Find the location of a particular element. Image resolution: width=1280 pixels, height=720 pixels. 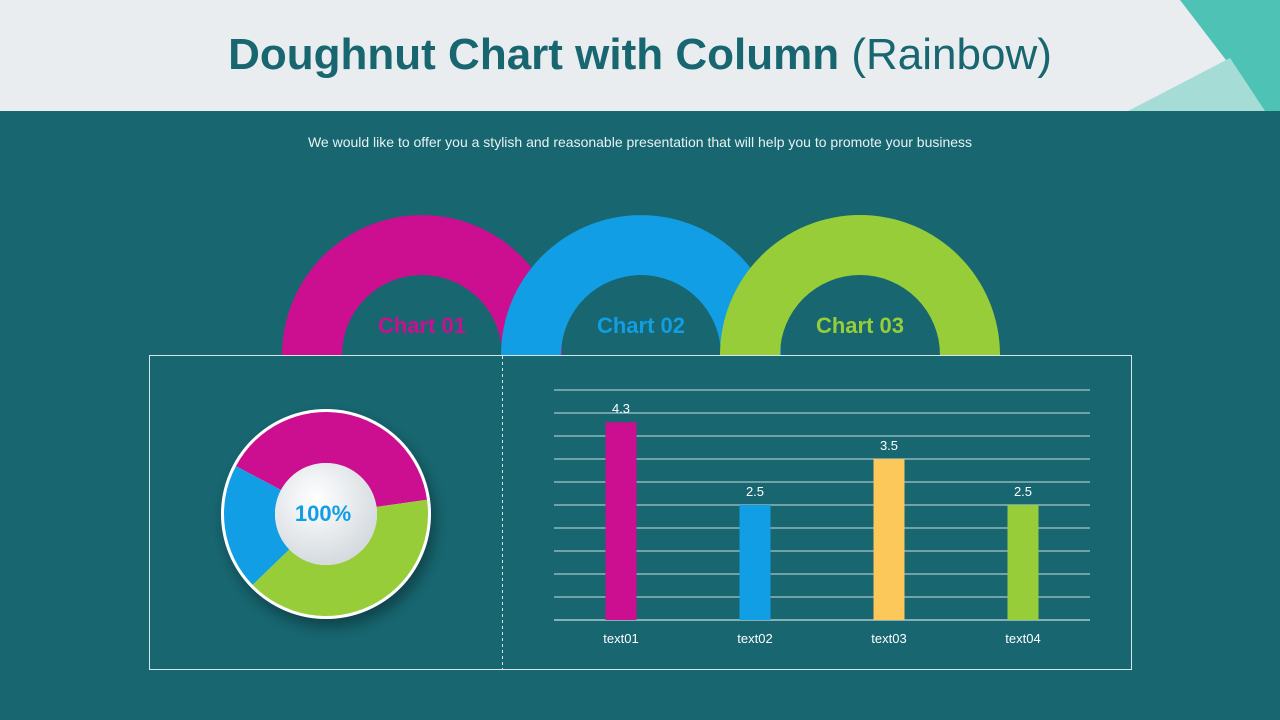

corner-triangle-light is located at coordinates (1196, 84).